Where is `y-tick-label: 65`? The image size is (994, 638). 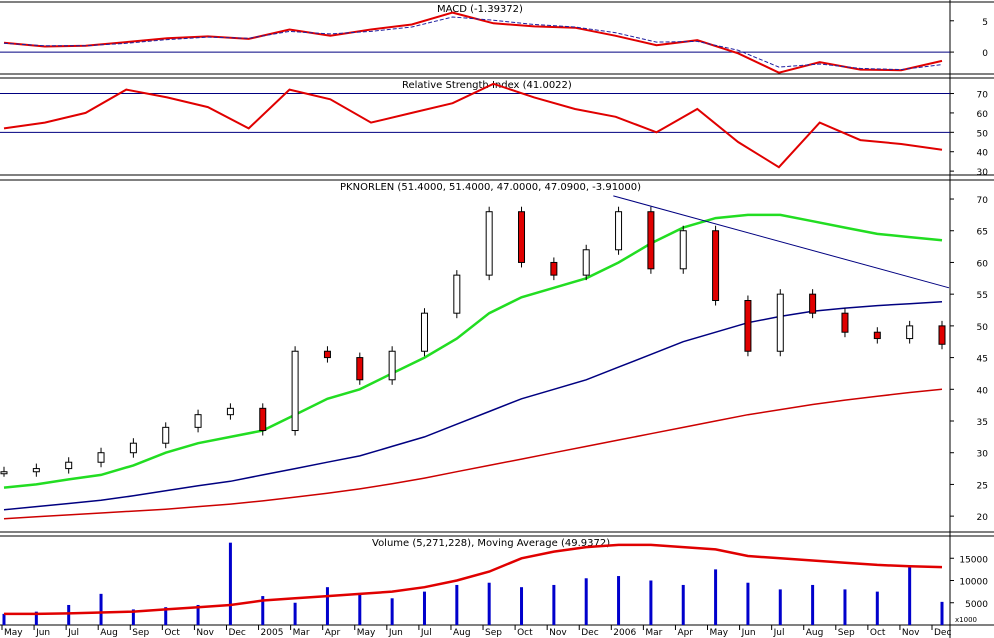 y-tick-label: 65 is located at coordinates (982, 233).